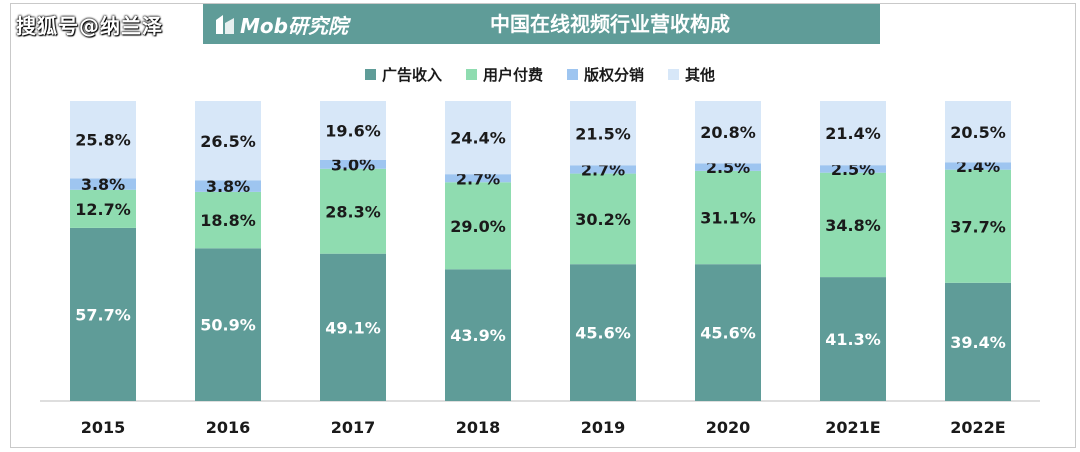  I want to click on x-tick-label: 2021E, so click(852, 427).